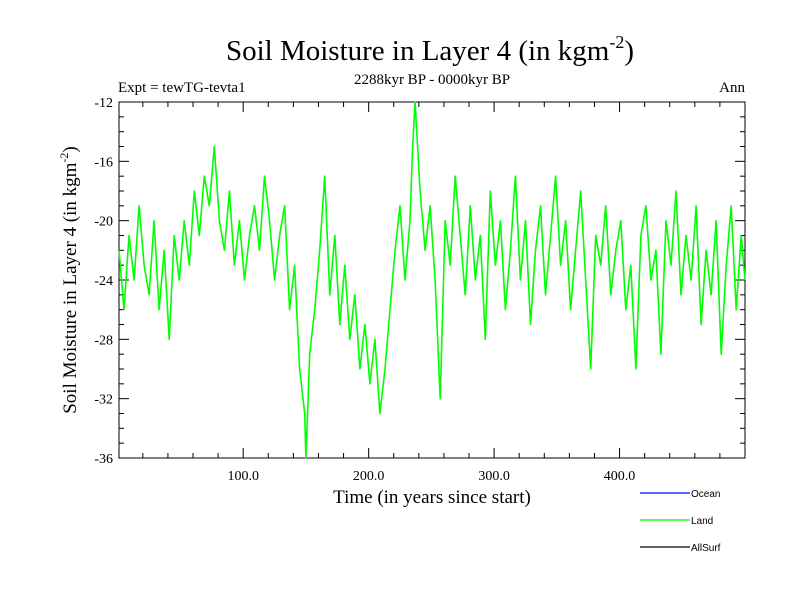 The width and height of the screenshot is (800, 600). What do you see at coordinates (103, 103) in the screenshot?
I see `y-tick-label: -12` at bounding box center [103, 103].